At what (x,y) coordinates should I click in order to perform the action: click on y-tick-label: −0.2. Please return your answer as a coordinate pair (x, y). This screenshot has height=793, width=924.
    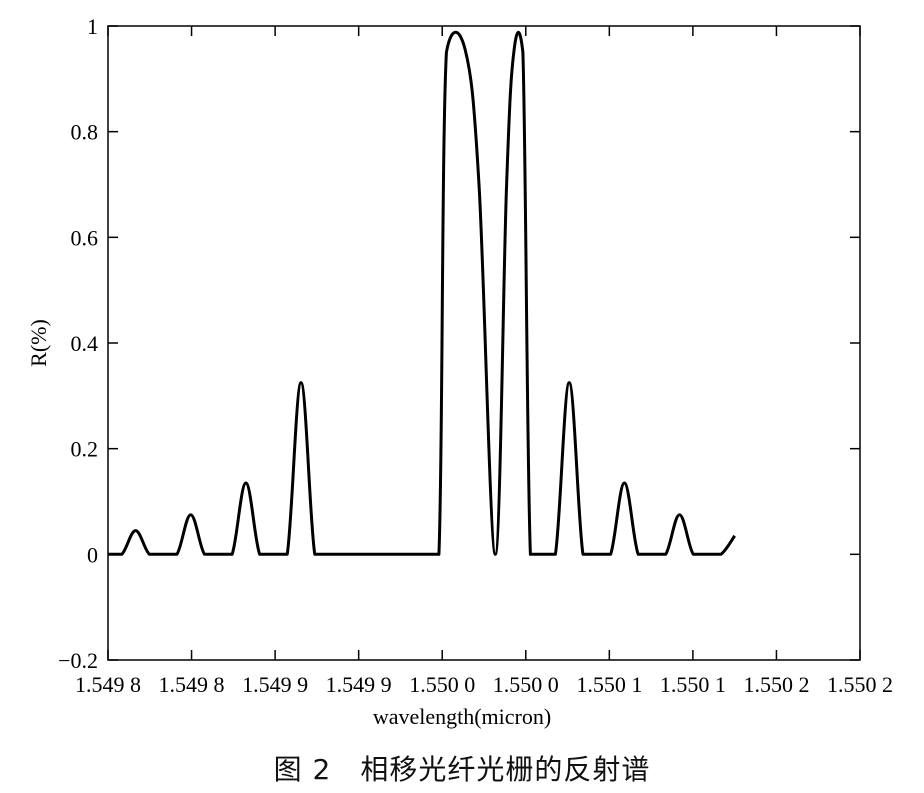
    Looking at the image, I should click on (78, 660).